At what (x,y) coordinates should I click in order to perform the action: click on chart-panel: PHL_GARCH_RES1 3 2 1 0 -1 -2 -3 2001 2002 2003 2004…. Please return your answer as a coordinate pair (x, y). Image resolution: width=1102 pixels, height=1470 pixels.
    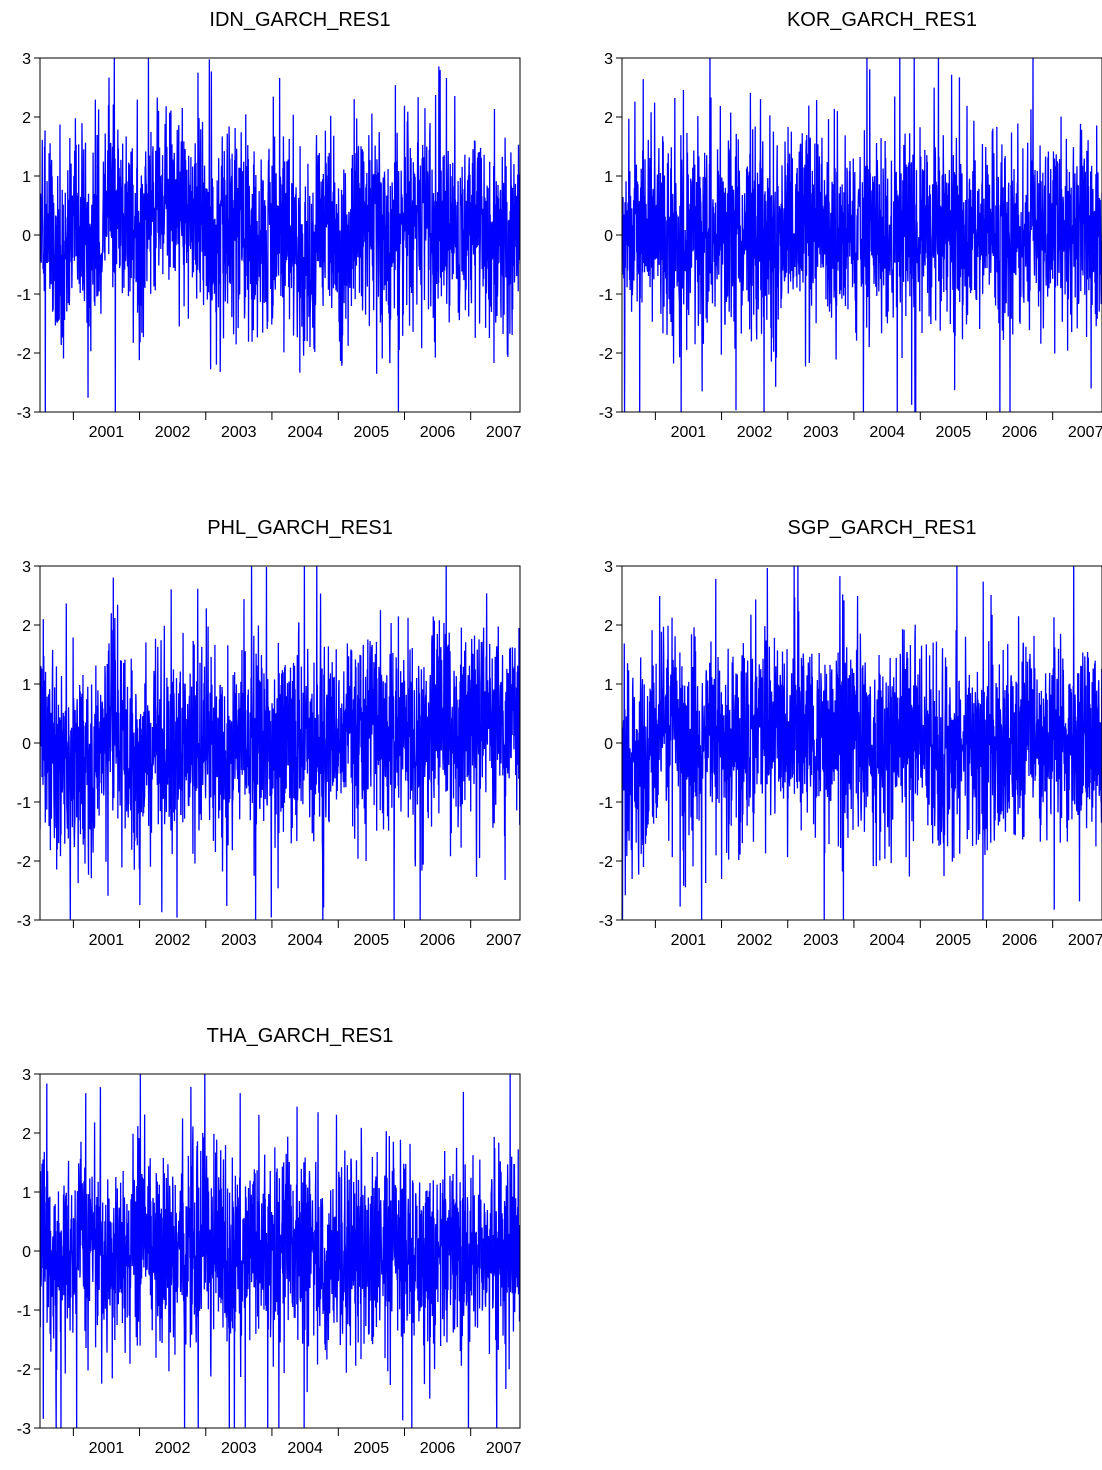
    Looking at the image, I should click on (261, 735).